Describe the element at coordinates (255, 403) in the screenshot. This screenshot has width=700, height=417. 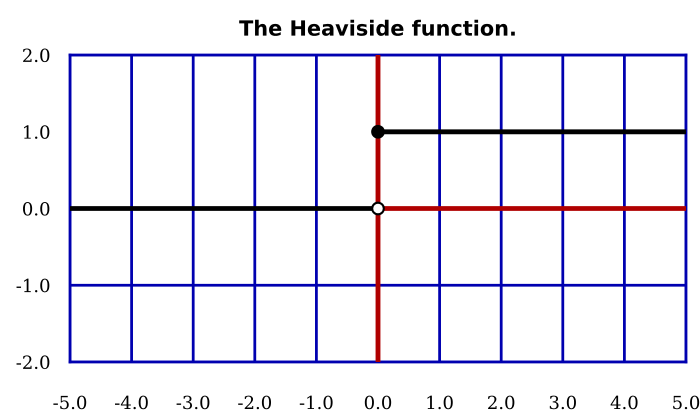
I see `x-tick-label: -2.0` at that location.